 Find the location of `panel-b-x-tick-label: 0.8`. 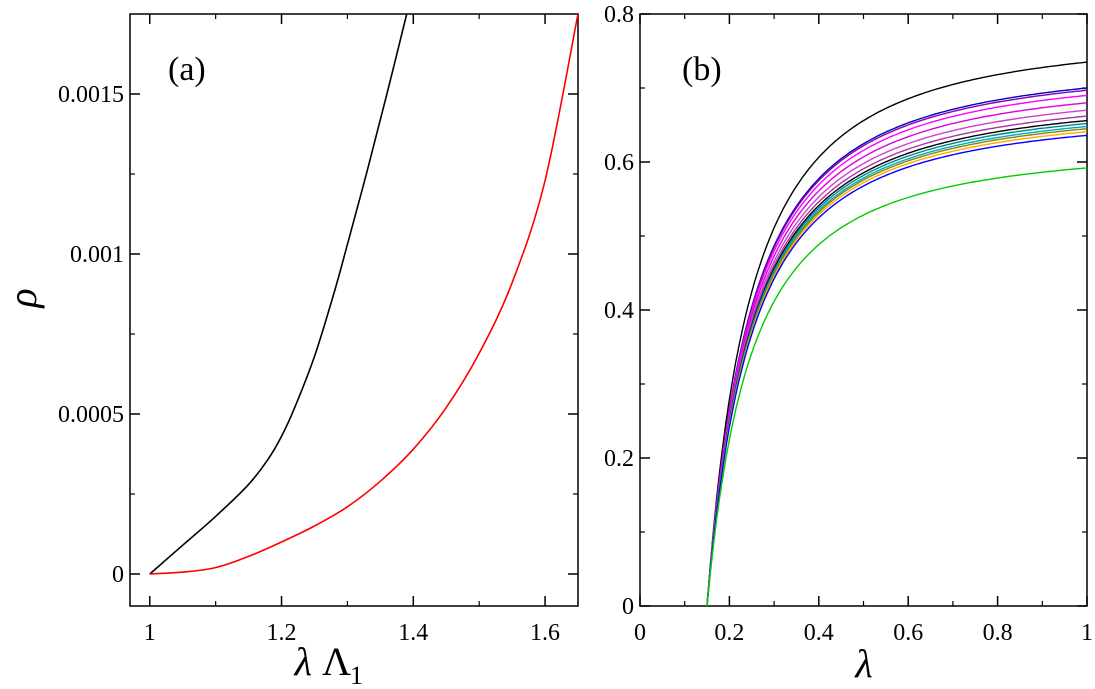

panel-b-x-tick-label: 0.8 is located at coordinates (998, 633).